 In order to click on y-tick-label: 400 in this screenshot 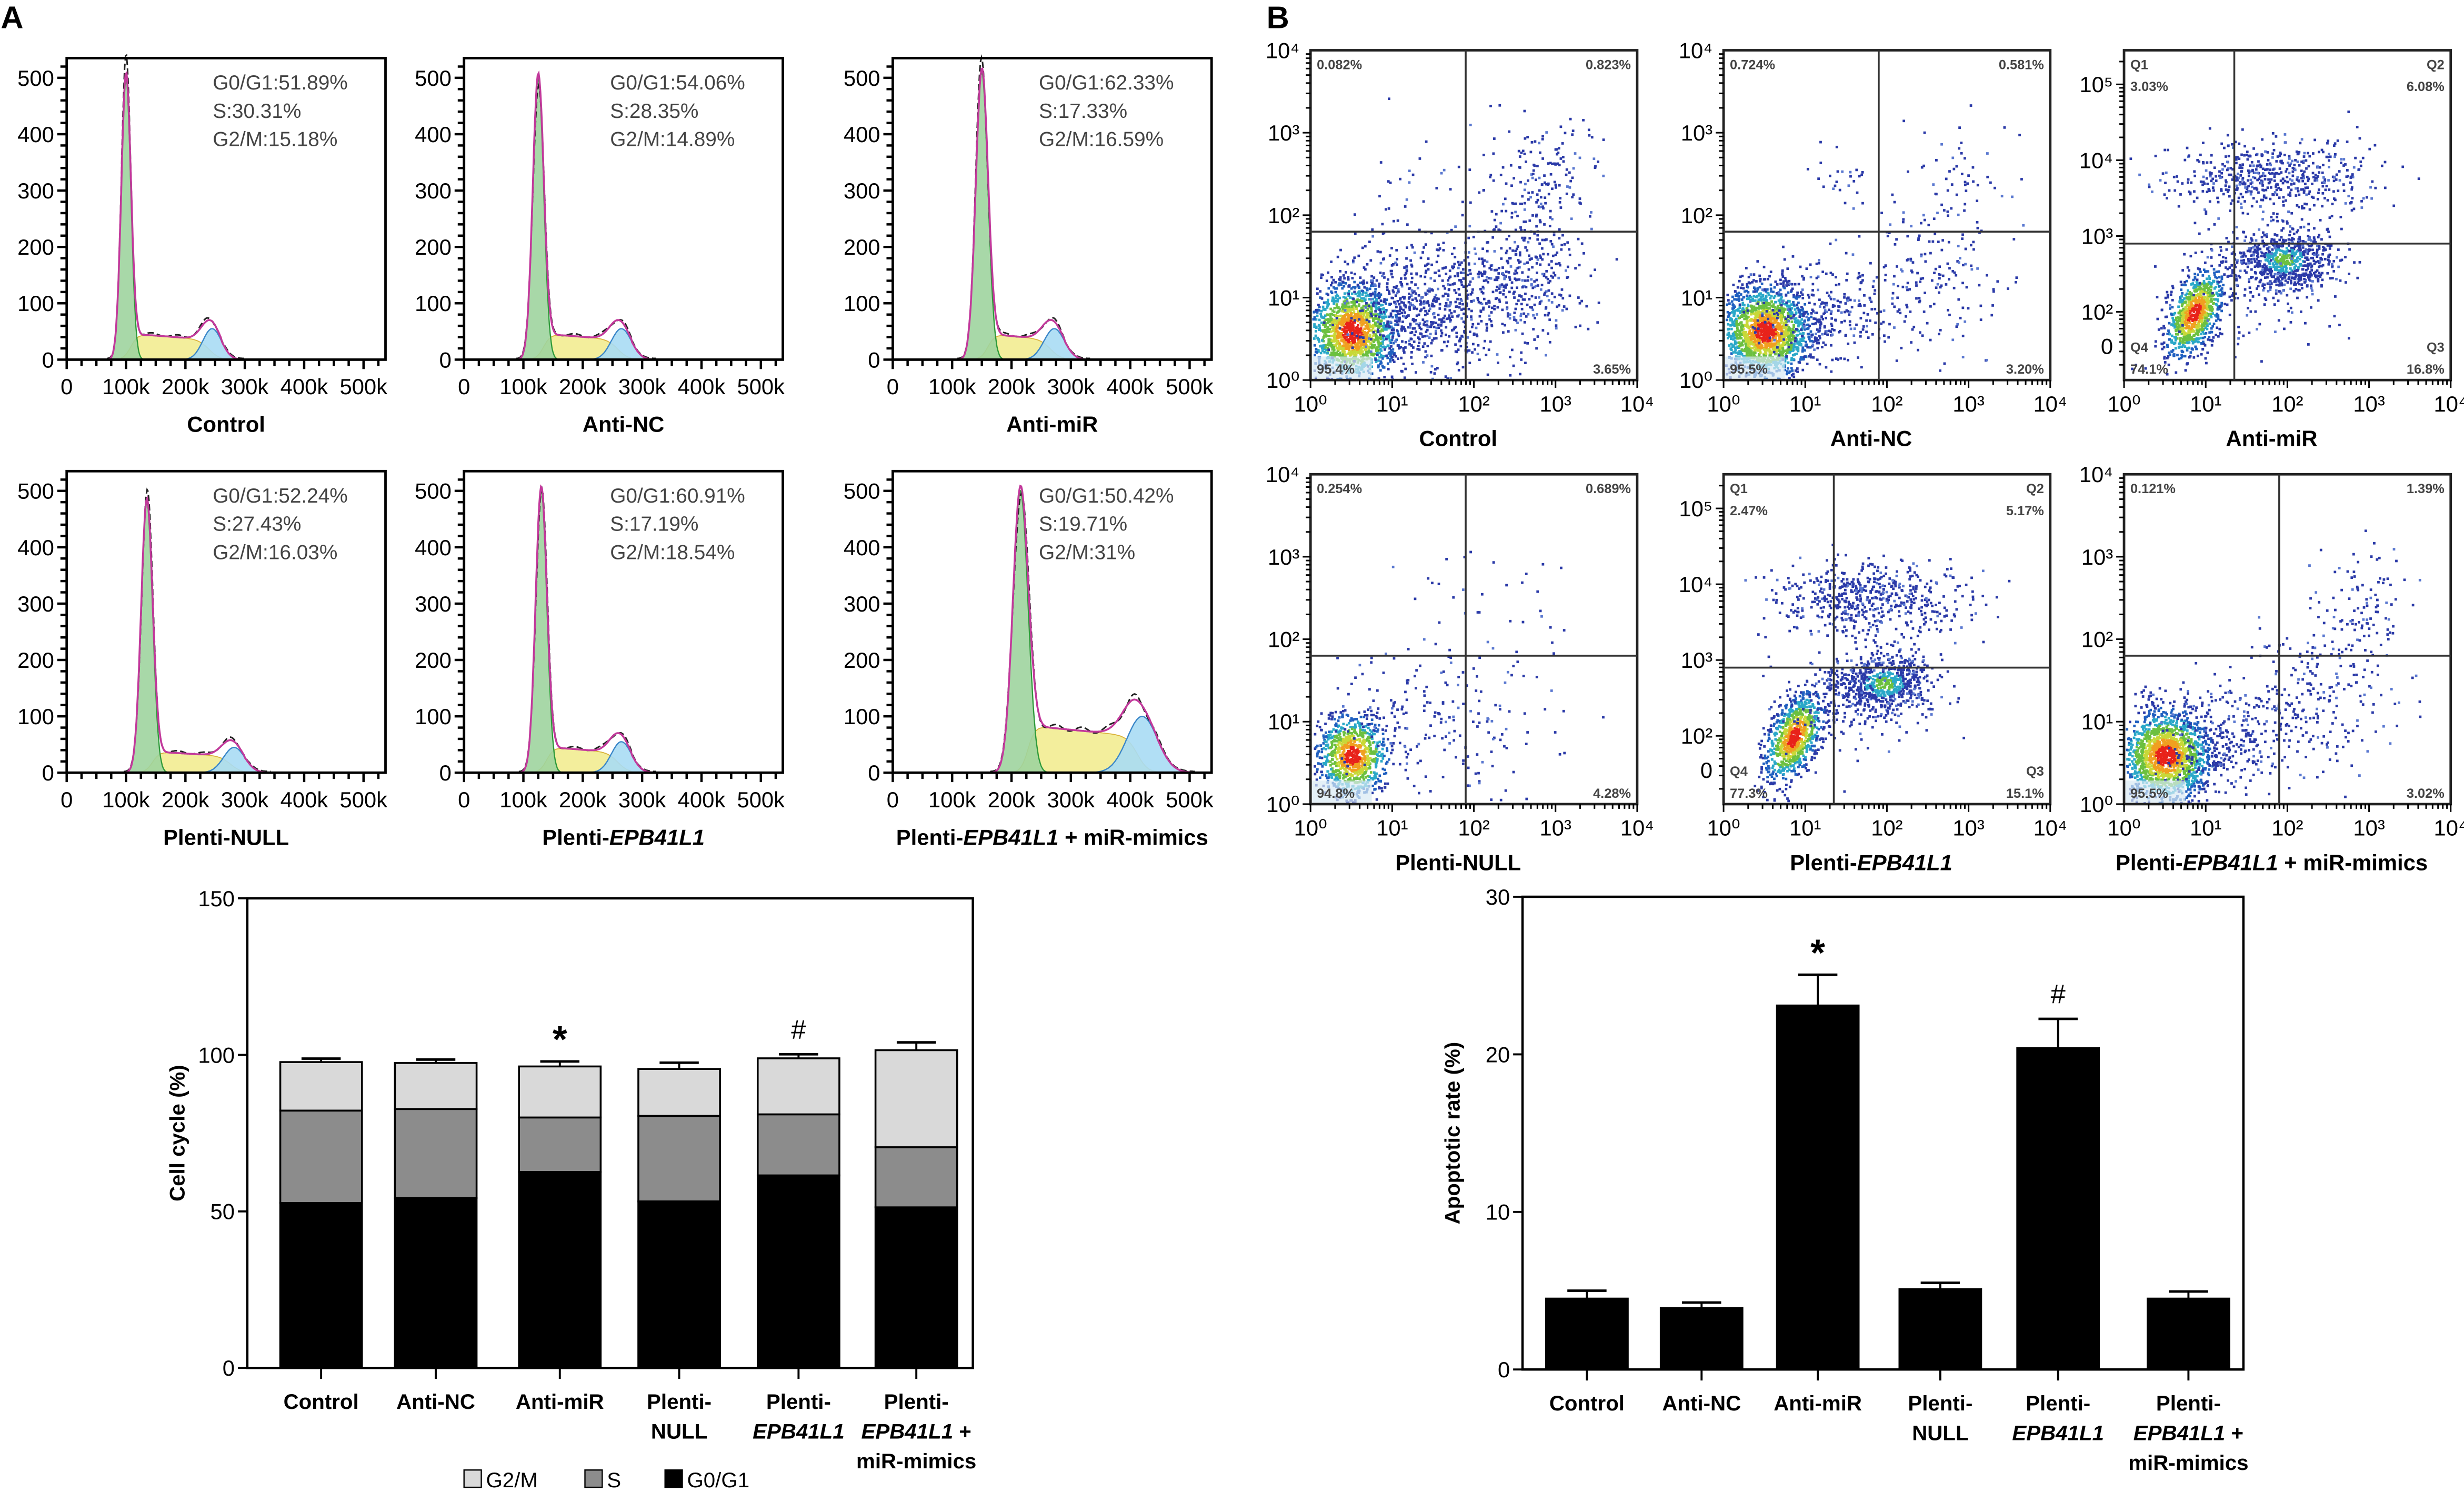, I will do `click(433, 134)`.